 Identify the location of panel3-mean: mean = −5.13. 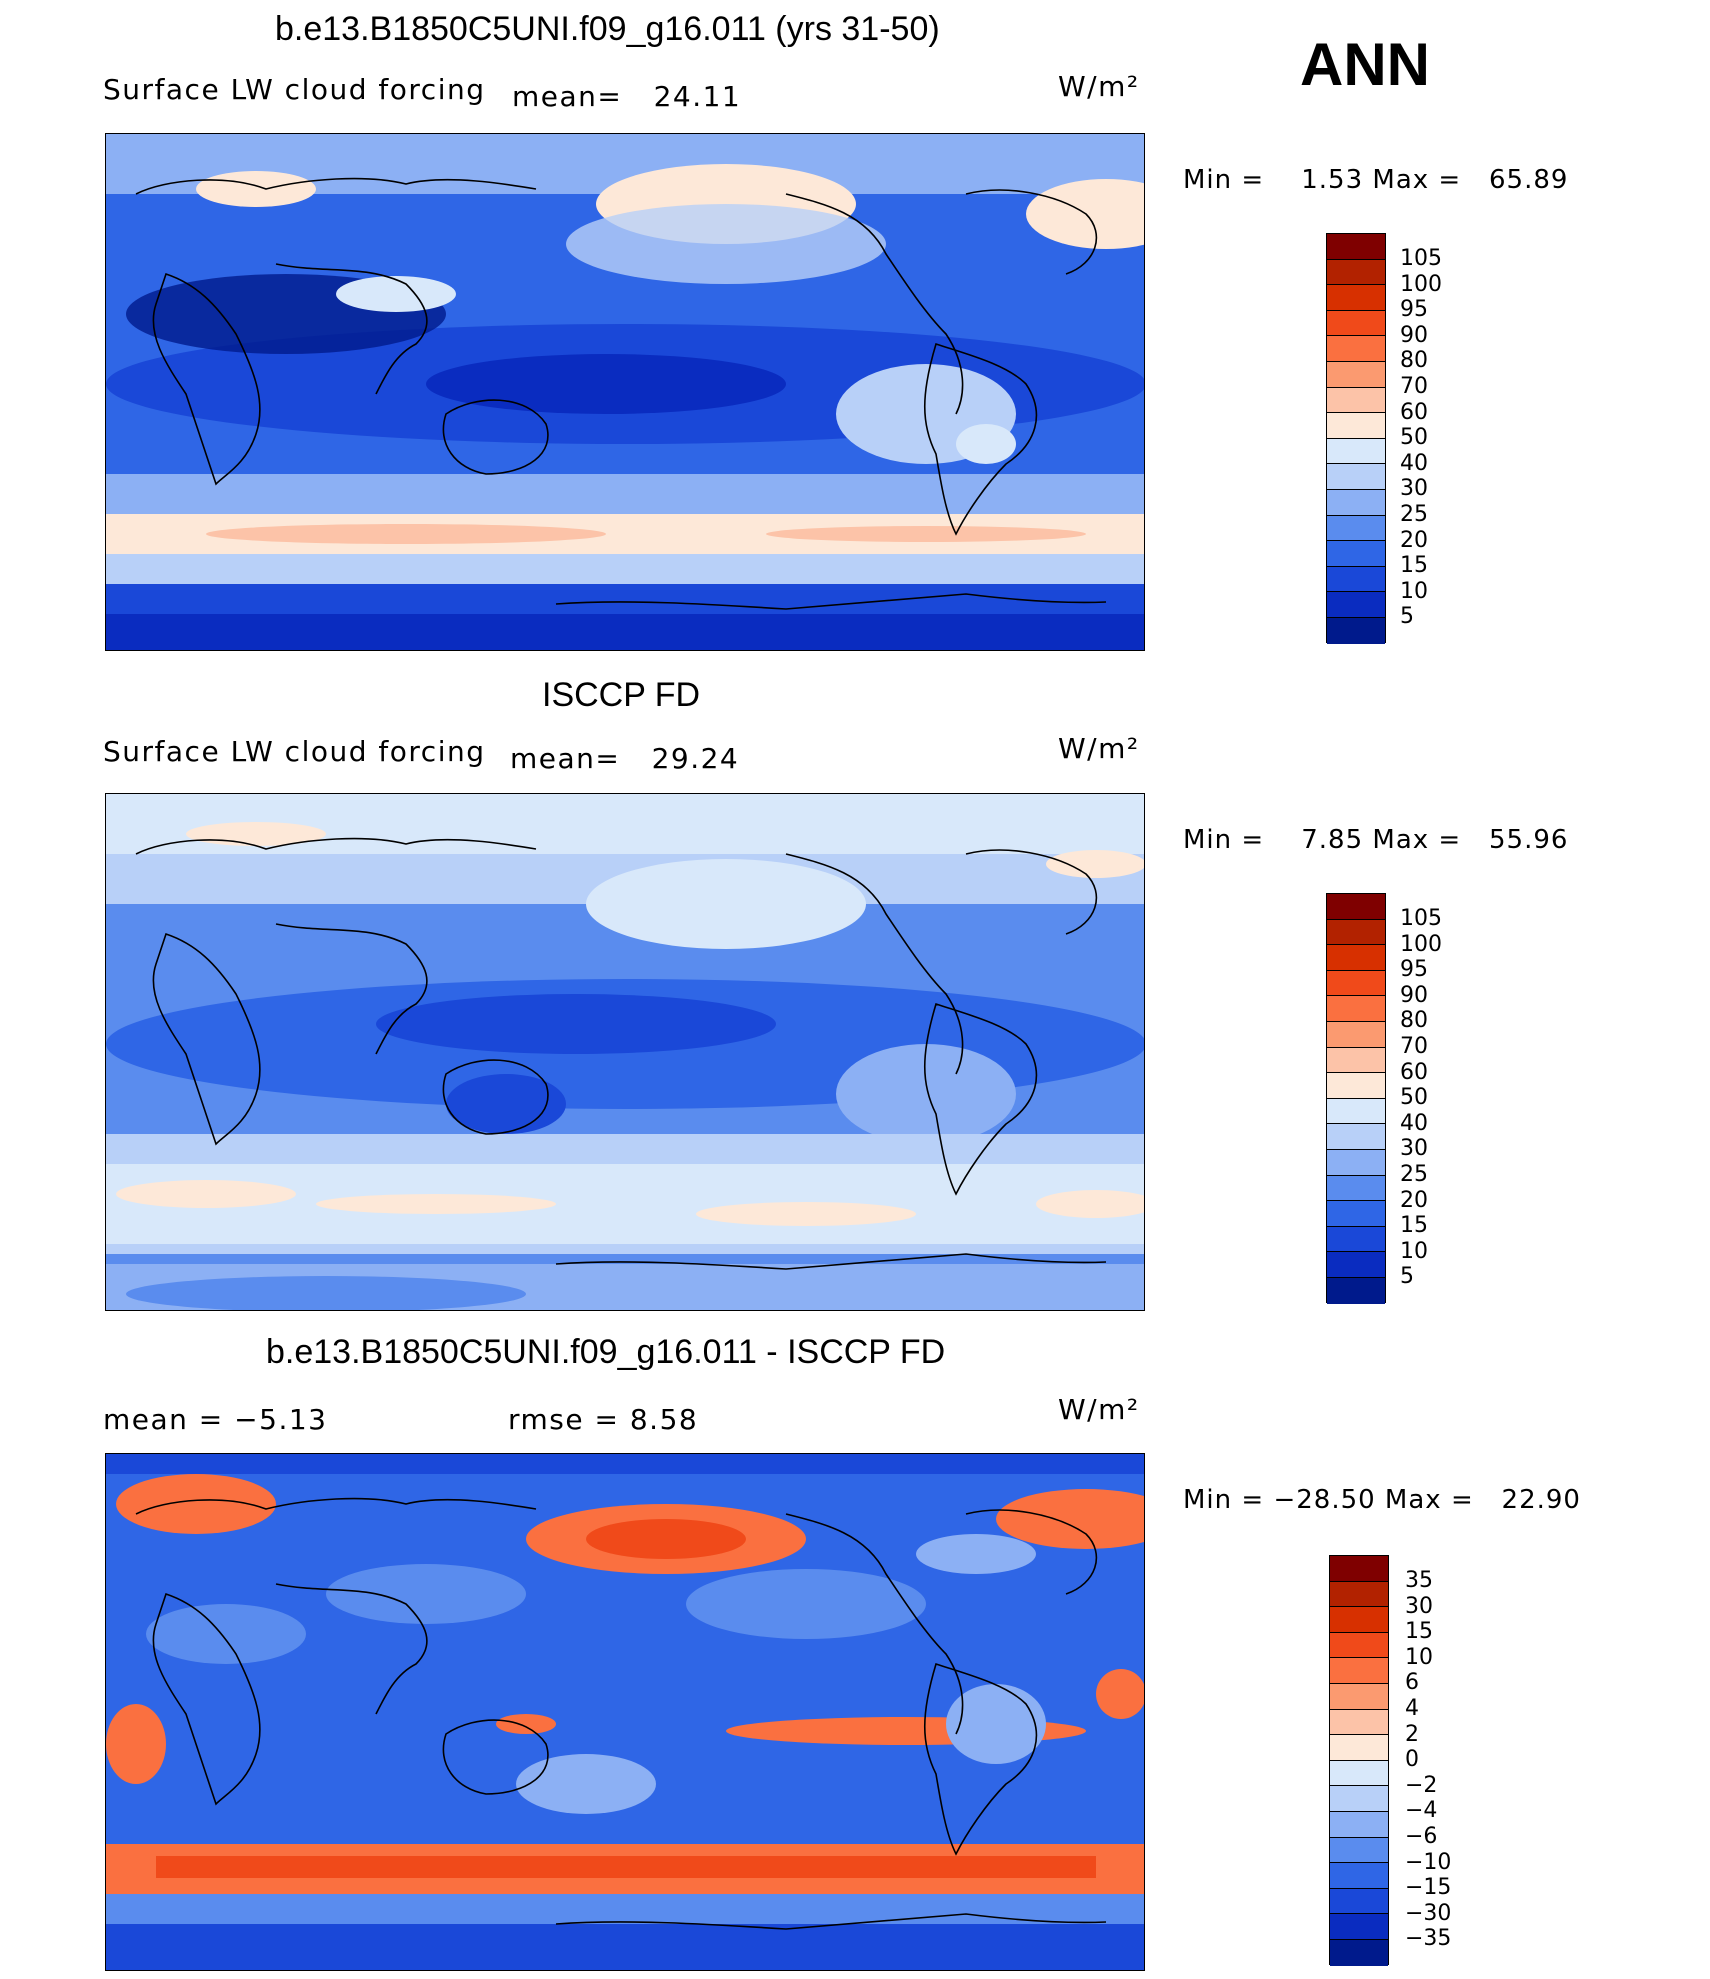
(215, 1419).